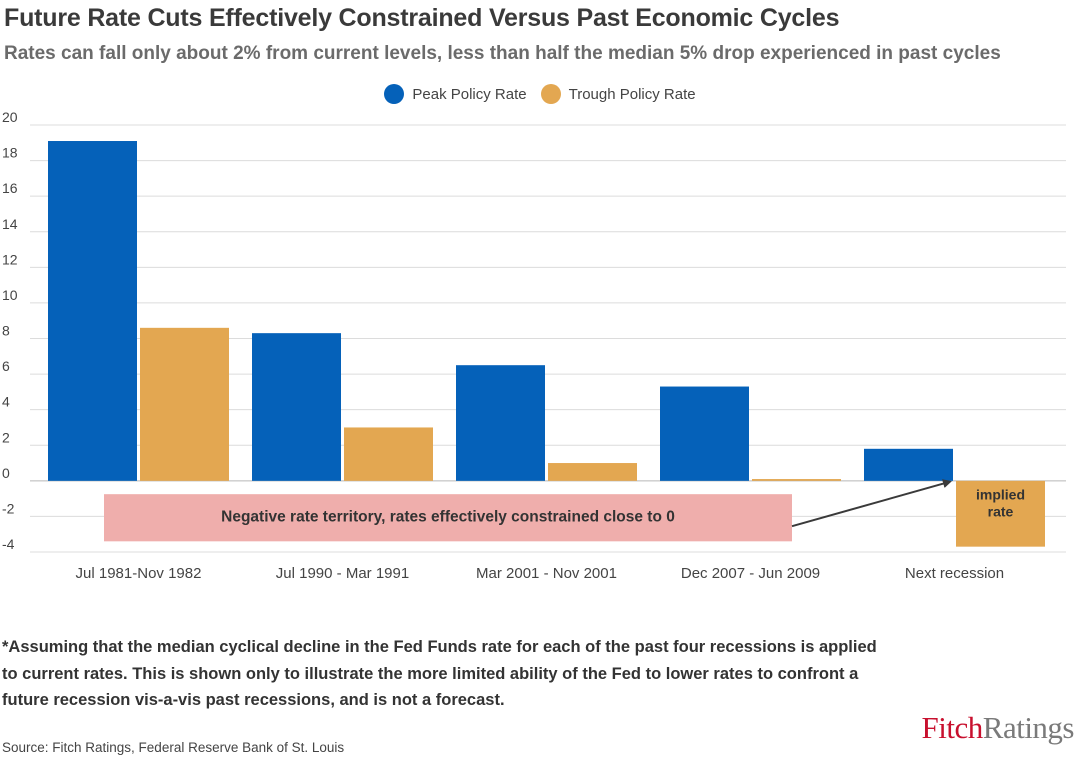 This screenshot has width=1080, height=759. What do you see at coordinates (10, 153) in the screenshot?
I see `y-tick-label: 18` at bounding box center [10, 153].